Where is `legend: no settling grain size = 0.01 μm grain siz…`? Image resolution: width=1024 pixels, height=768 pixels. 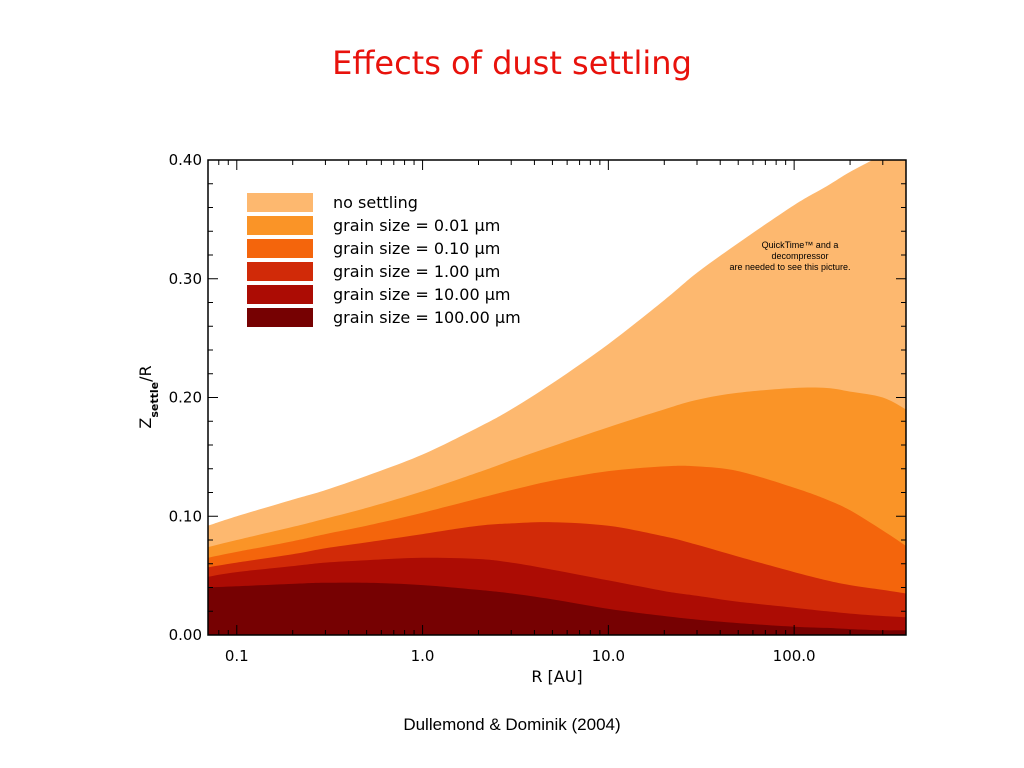
legend: no settling grain size = 0.01 μm grain siz… is located at coordinates (384, 260).